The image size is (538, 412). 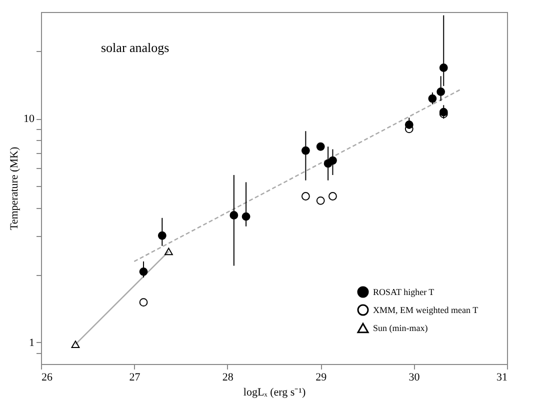 What do you see at coordinates (274, 392) in the screenshot?
I see `x-axis-title: logLₓ (erg s⁻¹)` at bounding box center [274, 392].